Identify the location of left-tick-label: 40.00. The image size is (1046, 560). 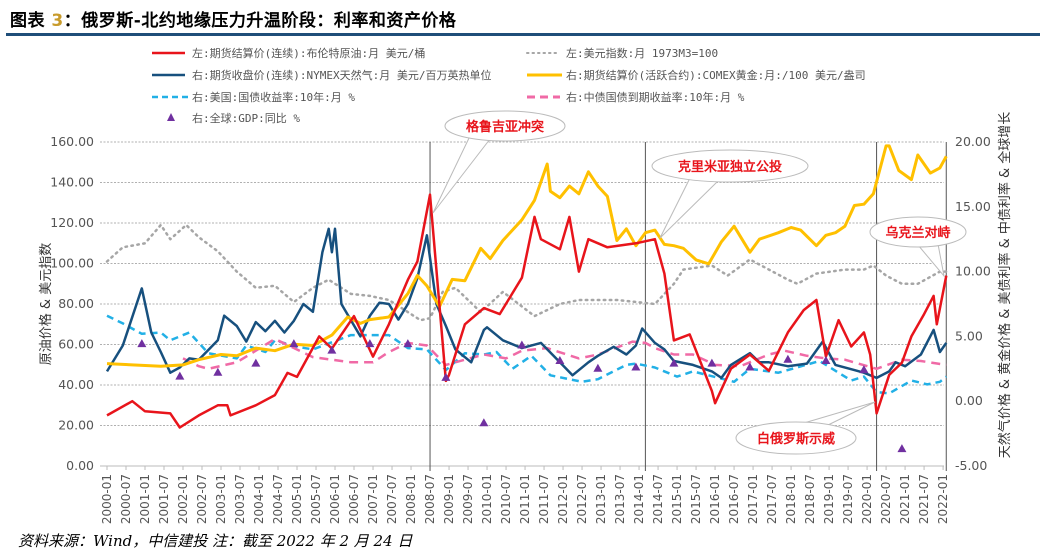
(76, 384).